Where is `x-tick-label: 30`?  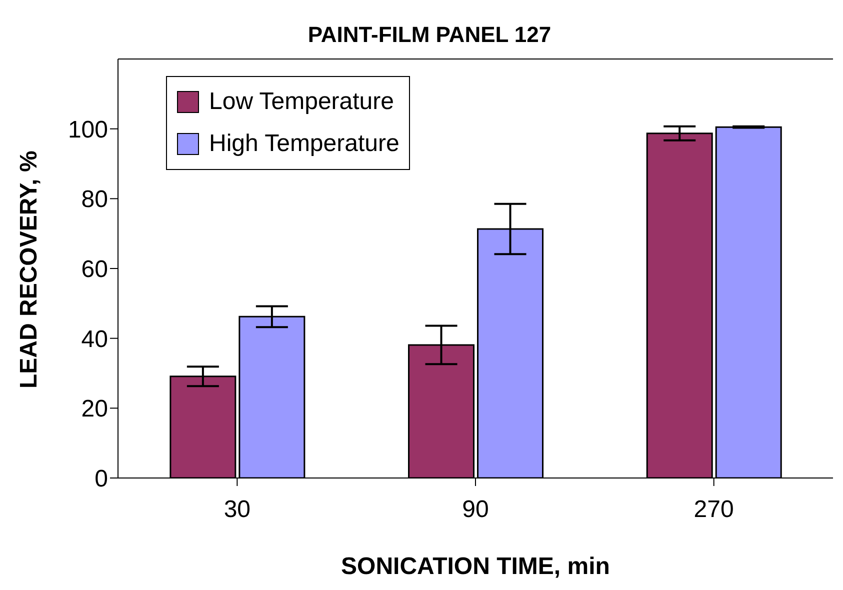 x-tick-label: 30 is located at coordinates (237, 510).